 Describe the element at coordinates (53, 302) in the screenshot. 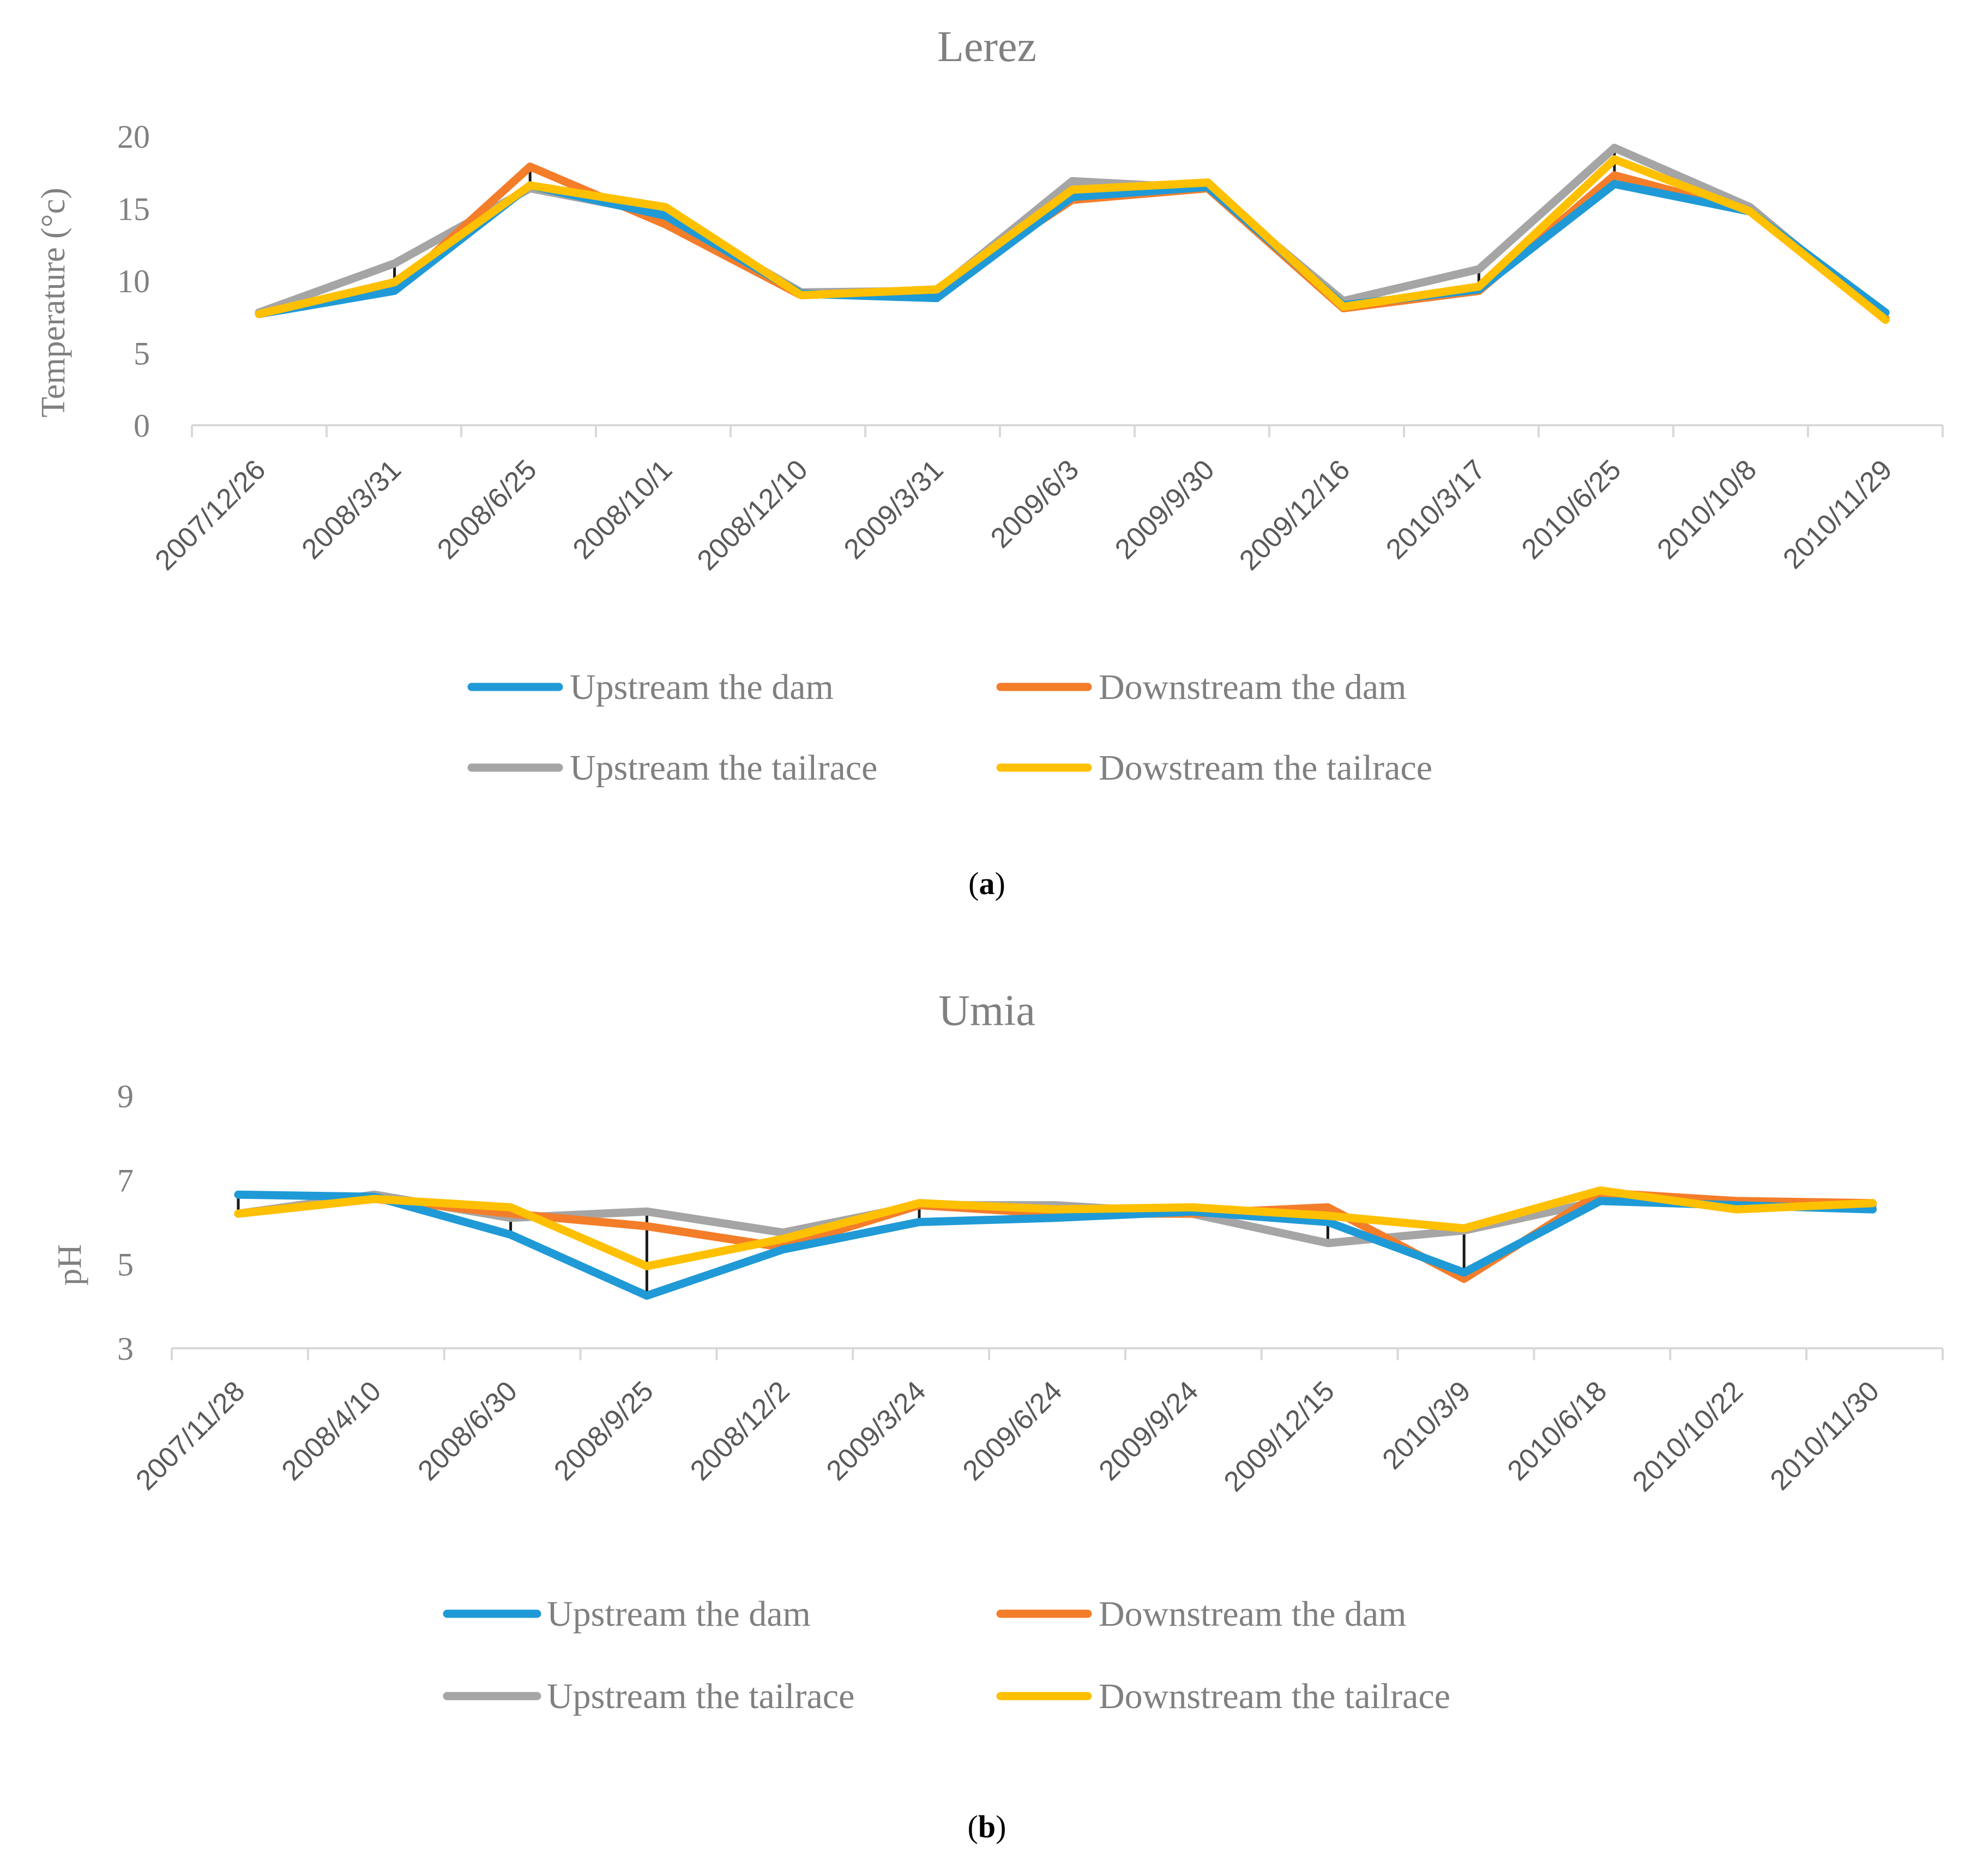

I see `y-axis-title: Temperature (°c)` at that location.